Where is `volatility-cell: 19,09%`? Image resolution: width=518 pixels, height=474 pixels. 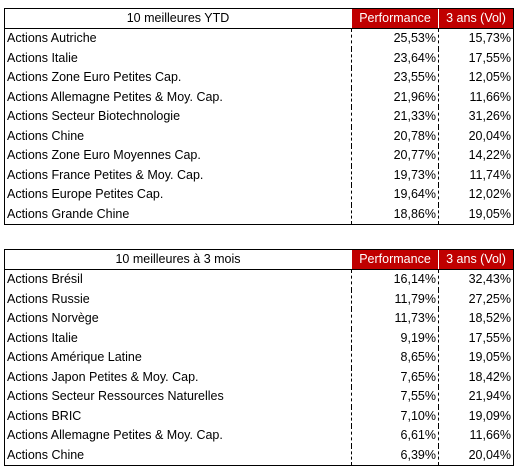 volatility-cell: 19,09% is located at coordinates (476, 416).